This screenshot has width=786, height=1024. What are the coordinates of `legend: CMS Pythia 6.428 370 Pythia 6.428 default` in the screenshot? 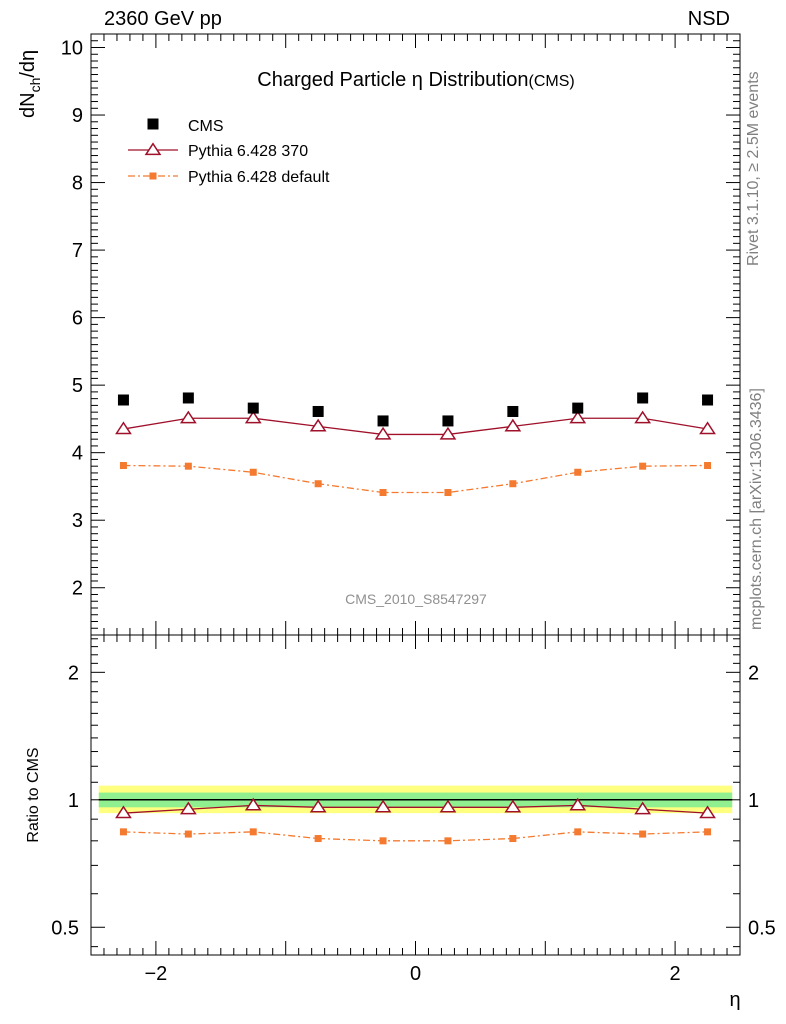 It's located at (229, 152).